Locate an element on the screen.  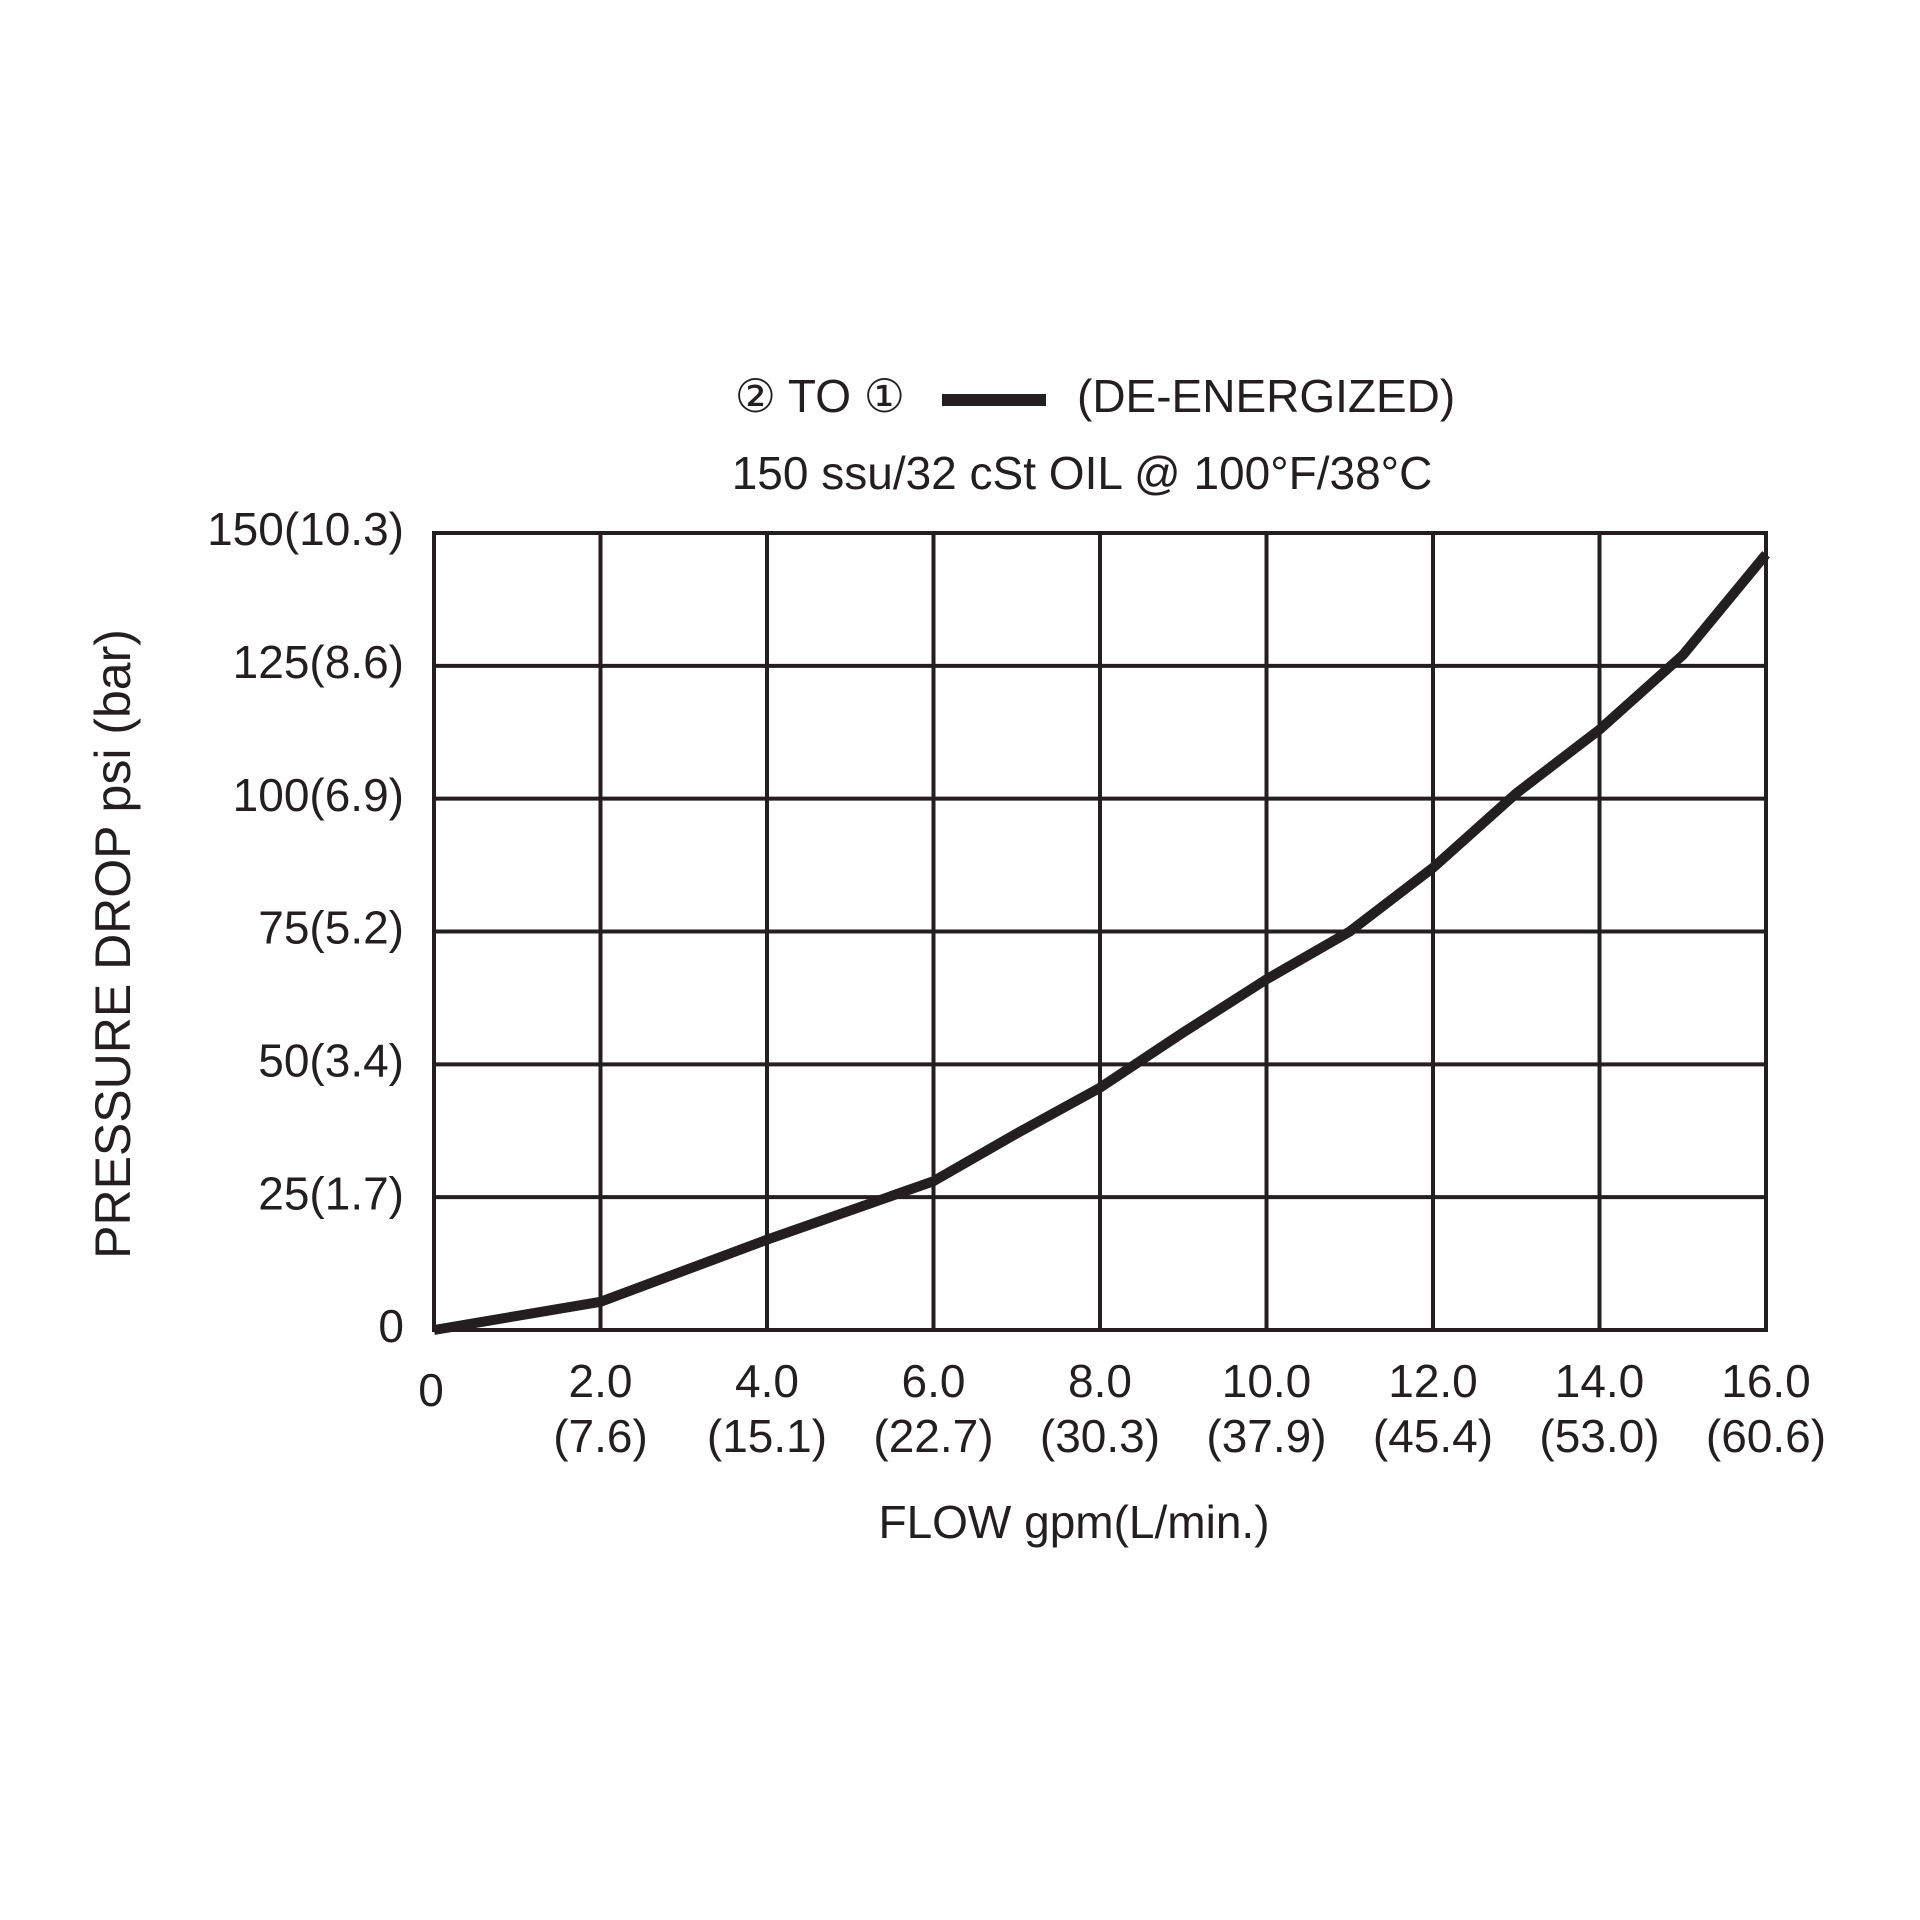
x-tick-sublabel: (60.6) is located at coordinates (1766, 1436).